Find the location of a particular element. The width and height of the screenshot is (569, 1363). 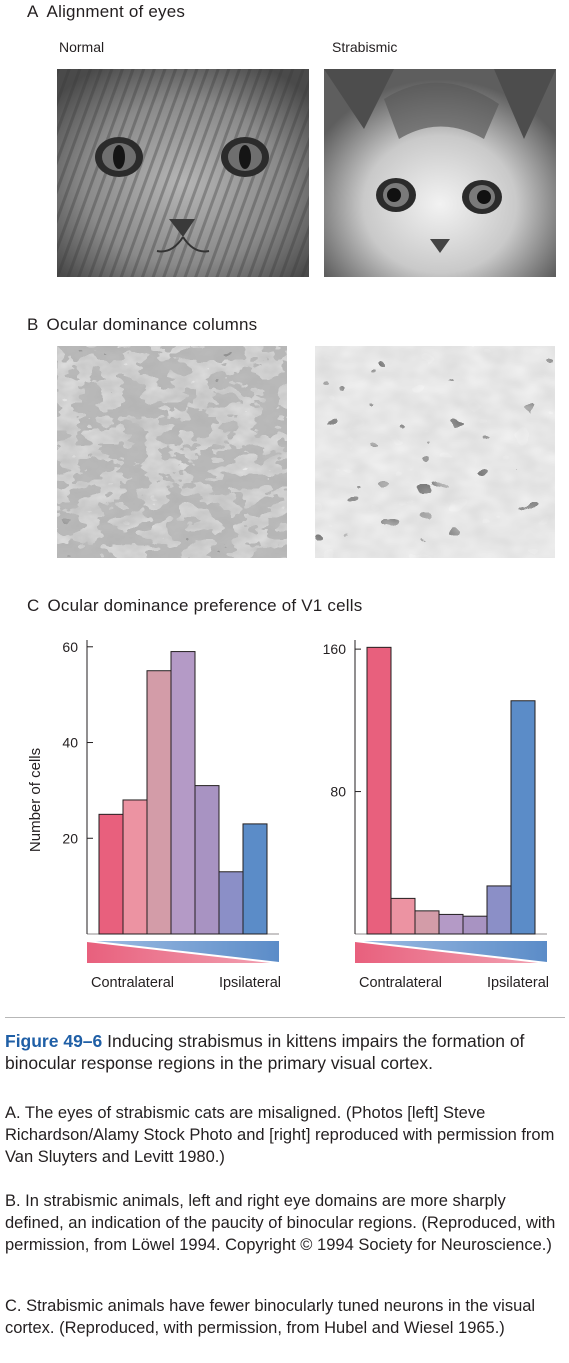

y-tick-label: 40 is located at coordinates (70, 743).